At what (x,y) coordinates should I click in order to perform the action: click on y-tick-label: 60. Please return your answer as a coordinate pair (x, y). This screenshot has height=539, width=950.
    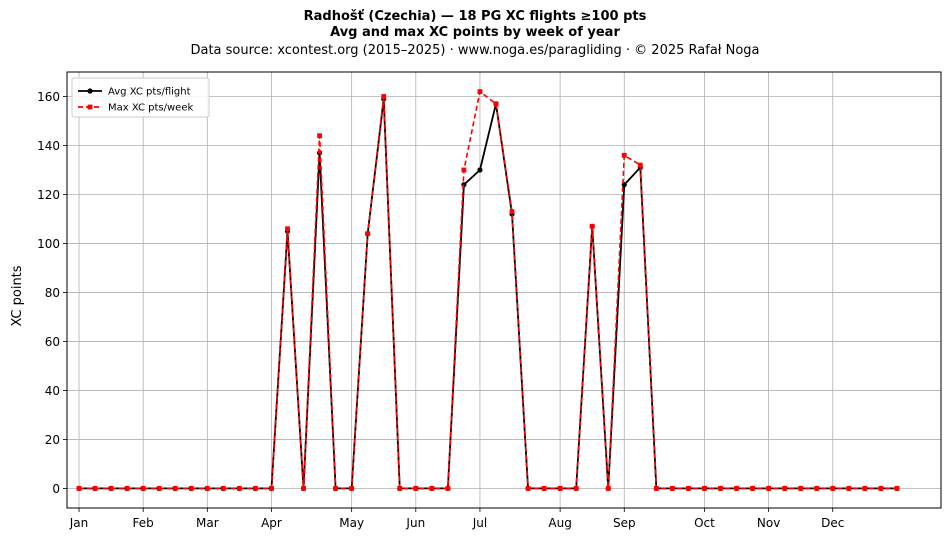
    Looking at the image, I should click on (52, 342).